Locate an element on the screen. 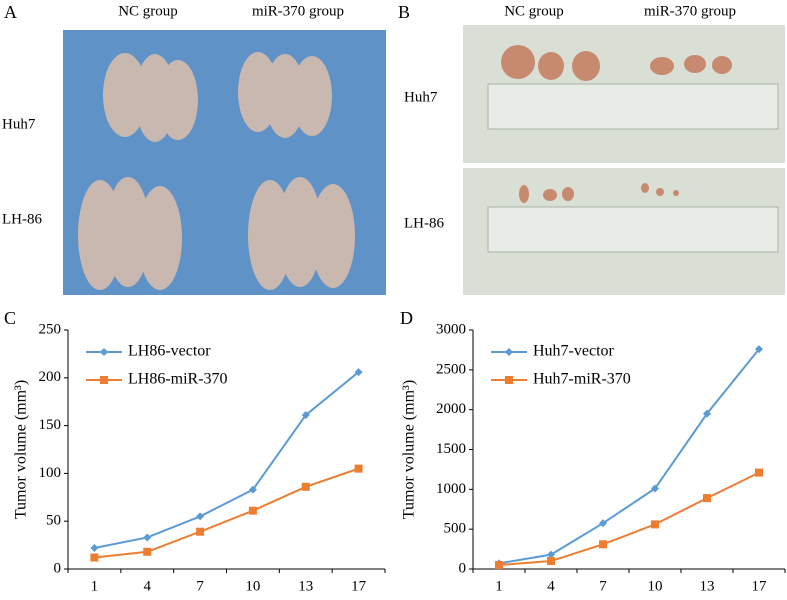  y-tick-label: 1500 is located at coordinates (451, 449).